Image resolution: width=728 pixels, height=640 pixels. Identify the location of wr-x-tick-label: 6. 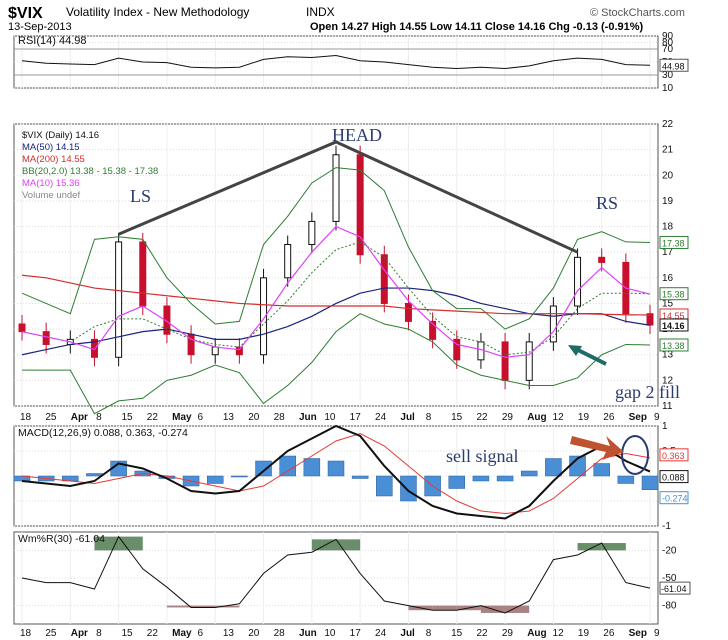
(201, 633).